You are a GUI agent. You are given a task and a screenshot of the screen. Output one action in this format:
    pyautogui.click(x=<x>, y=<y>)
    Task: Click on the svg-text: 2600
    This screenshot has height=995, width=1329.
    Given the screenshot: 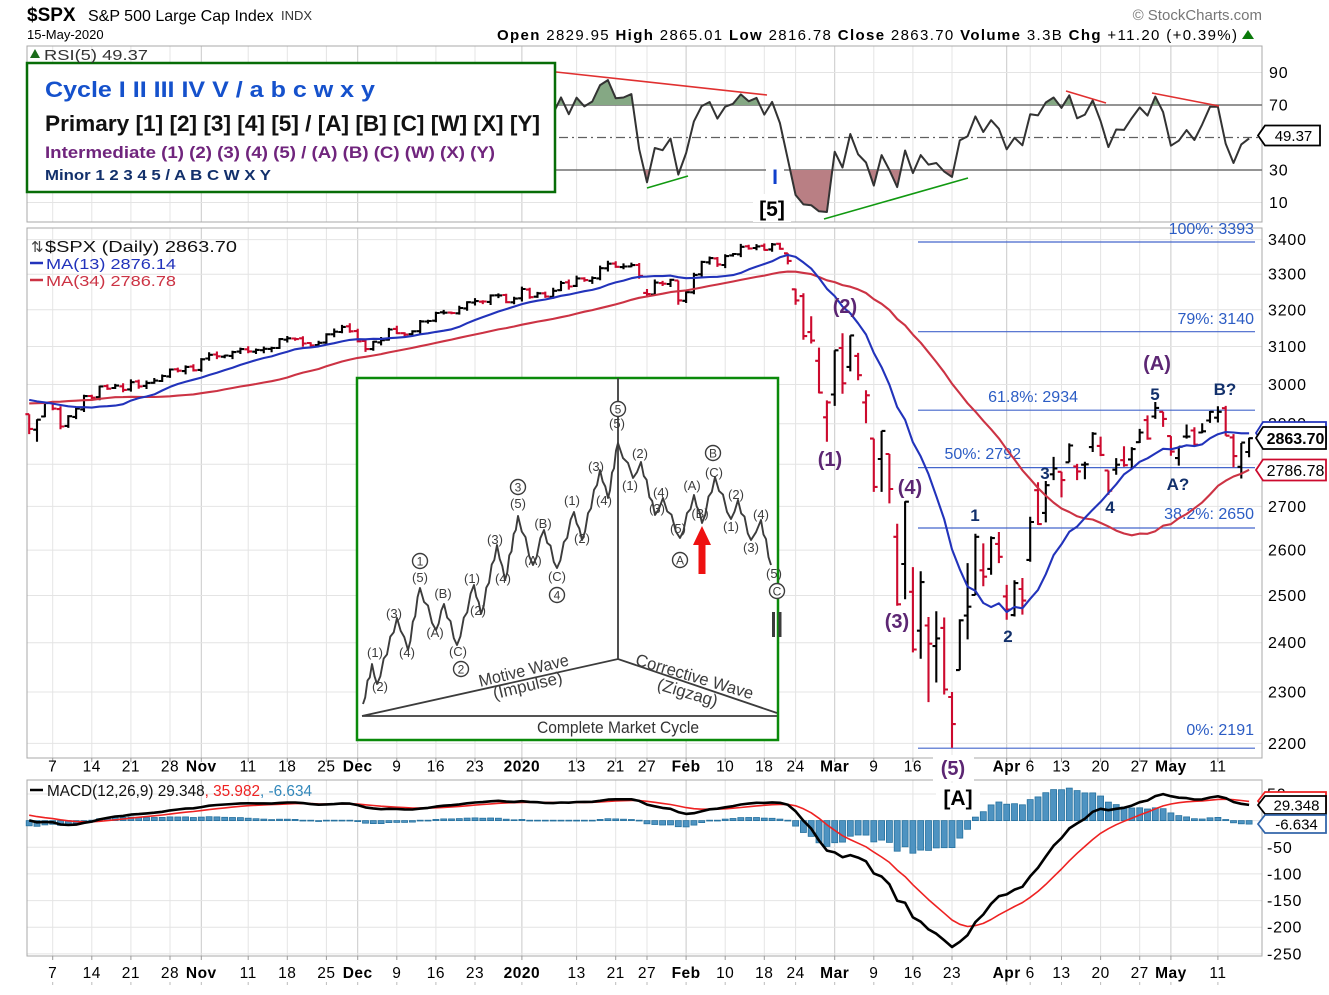 What is the action you would take?
    pyautogui.click(x=1287, y=551)
    